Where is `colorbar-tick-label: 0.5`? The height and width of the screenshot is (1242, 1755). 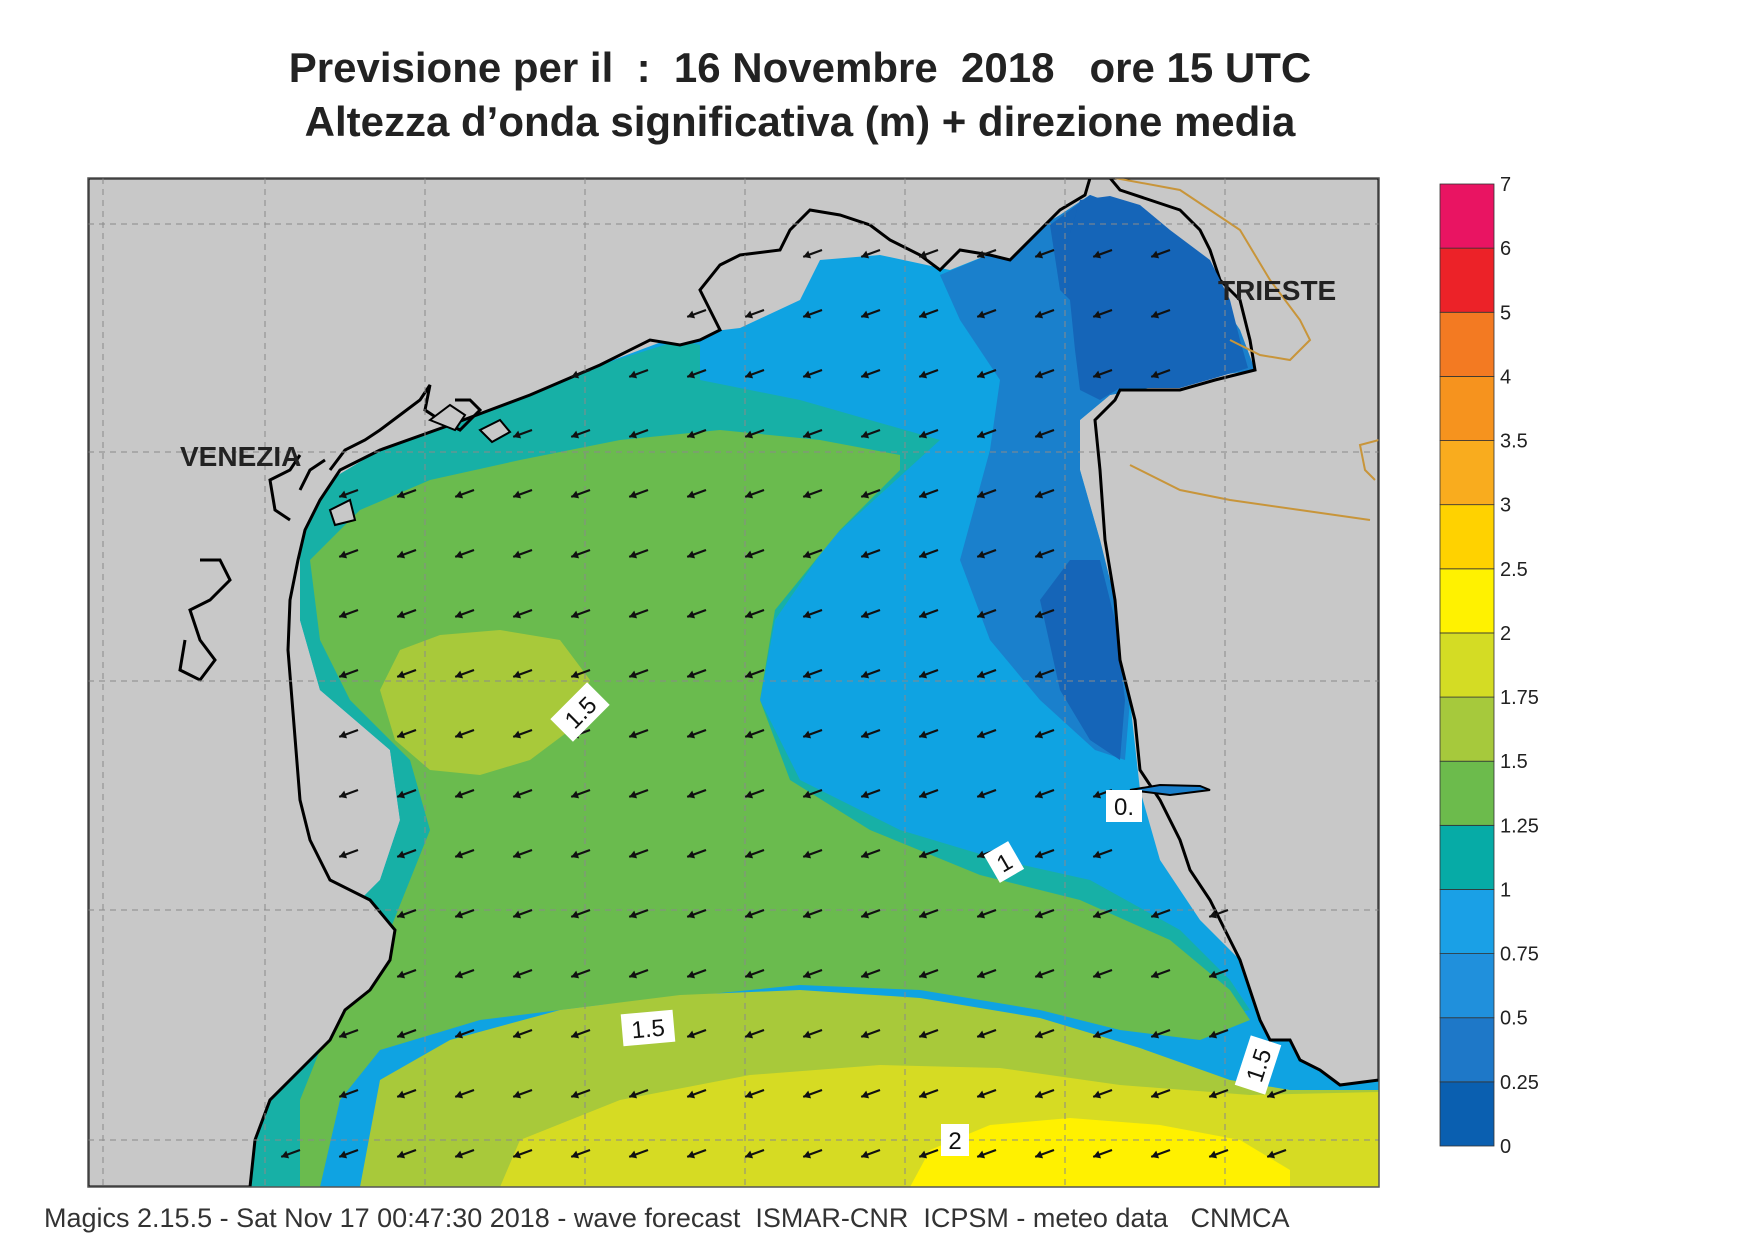 colorbar-tick-label: 0.5 is located at coordinates (1514, 1019).